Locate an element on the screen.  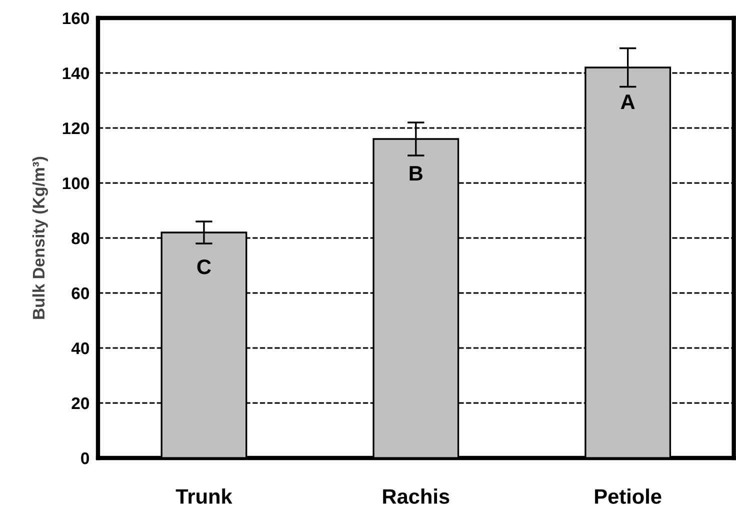
y-tick-label: 60 is located at coordinates (80, 293).